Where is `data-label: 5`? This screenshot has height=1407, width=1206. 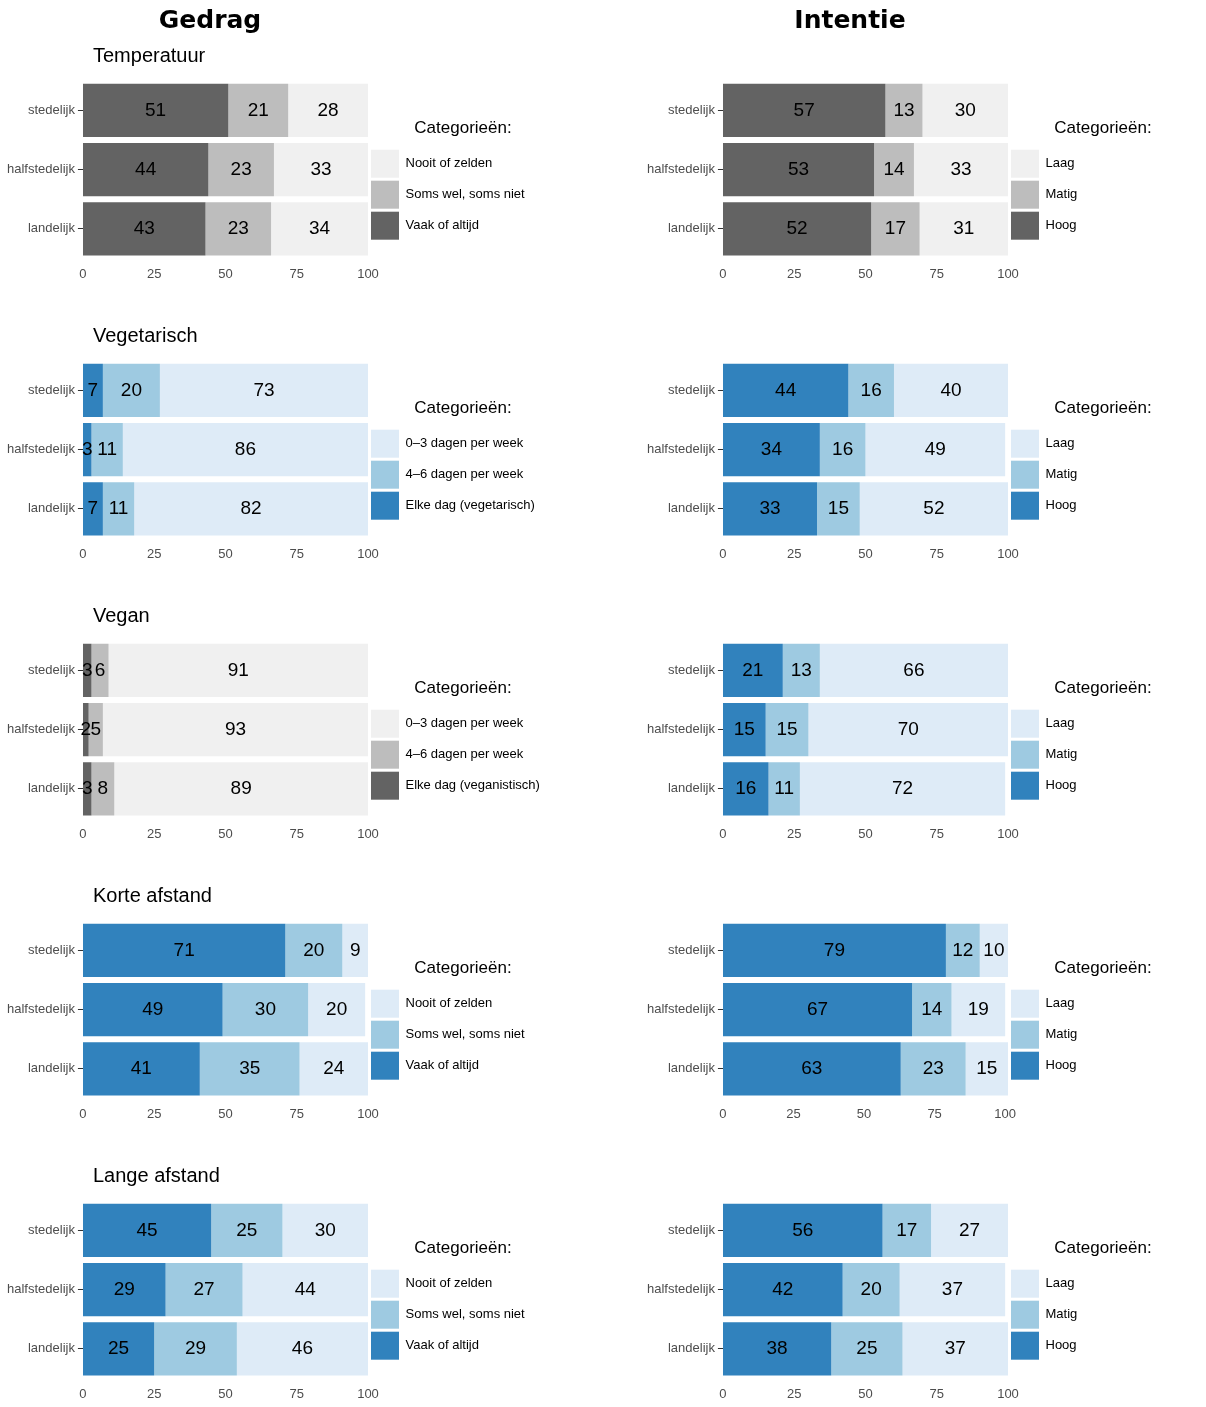 data-label: 5 is located at coordinates (96, 728).